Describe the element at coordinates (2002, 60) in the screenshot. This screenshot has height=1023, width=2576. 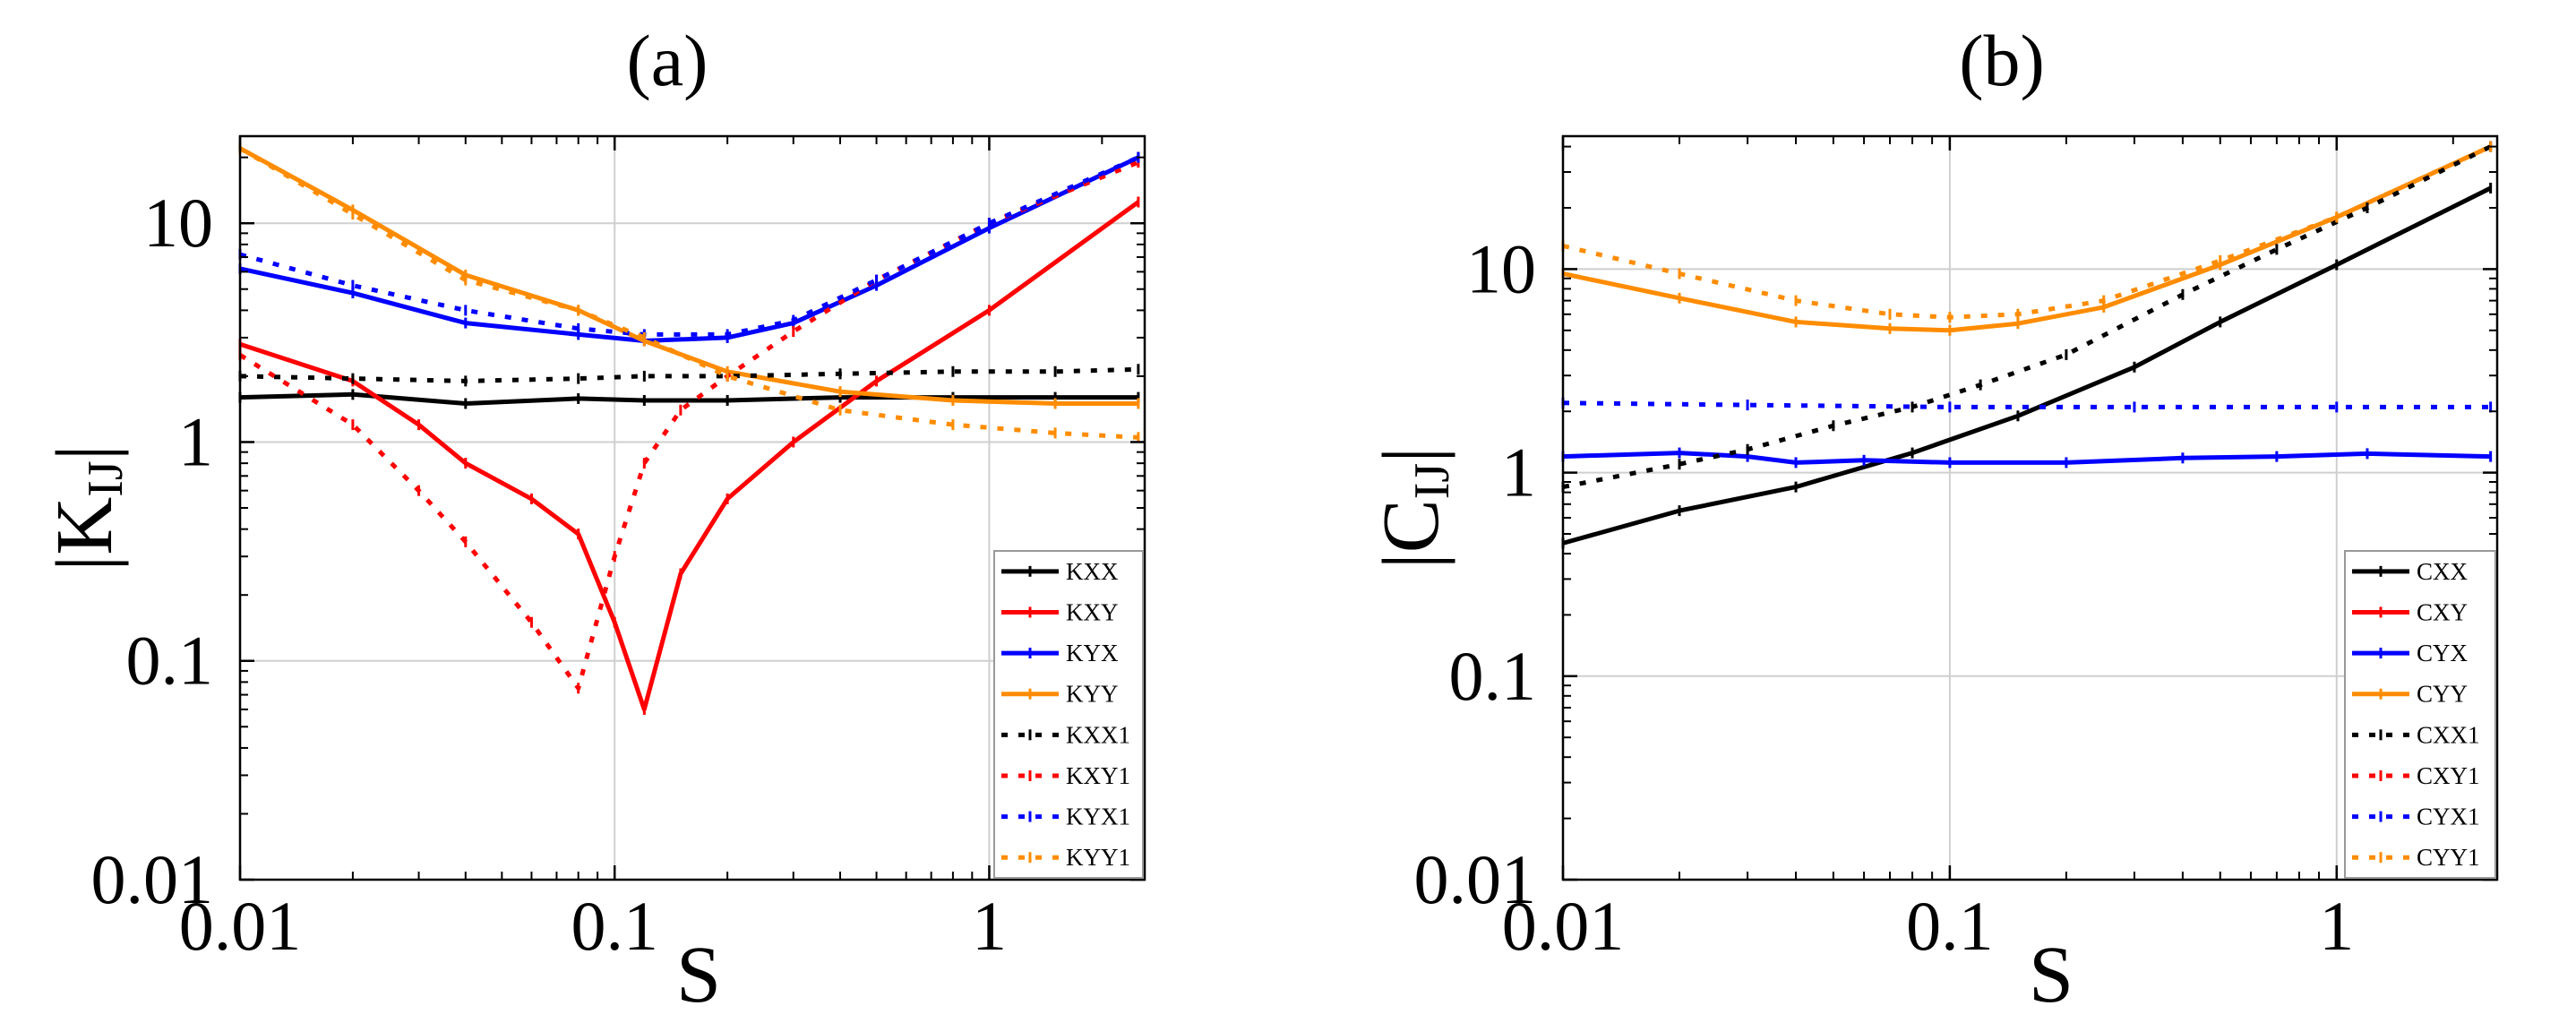
I see `panel-label: (b)` at that location.